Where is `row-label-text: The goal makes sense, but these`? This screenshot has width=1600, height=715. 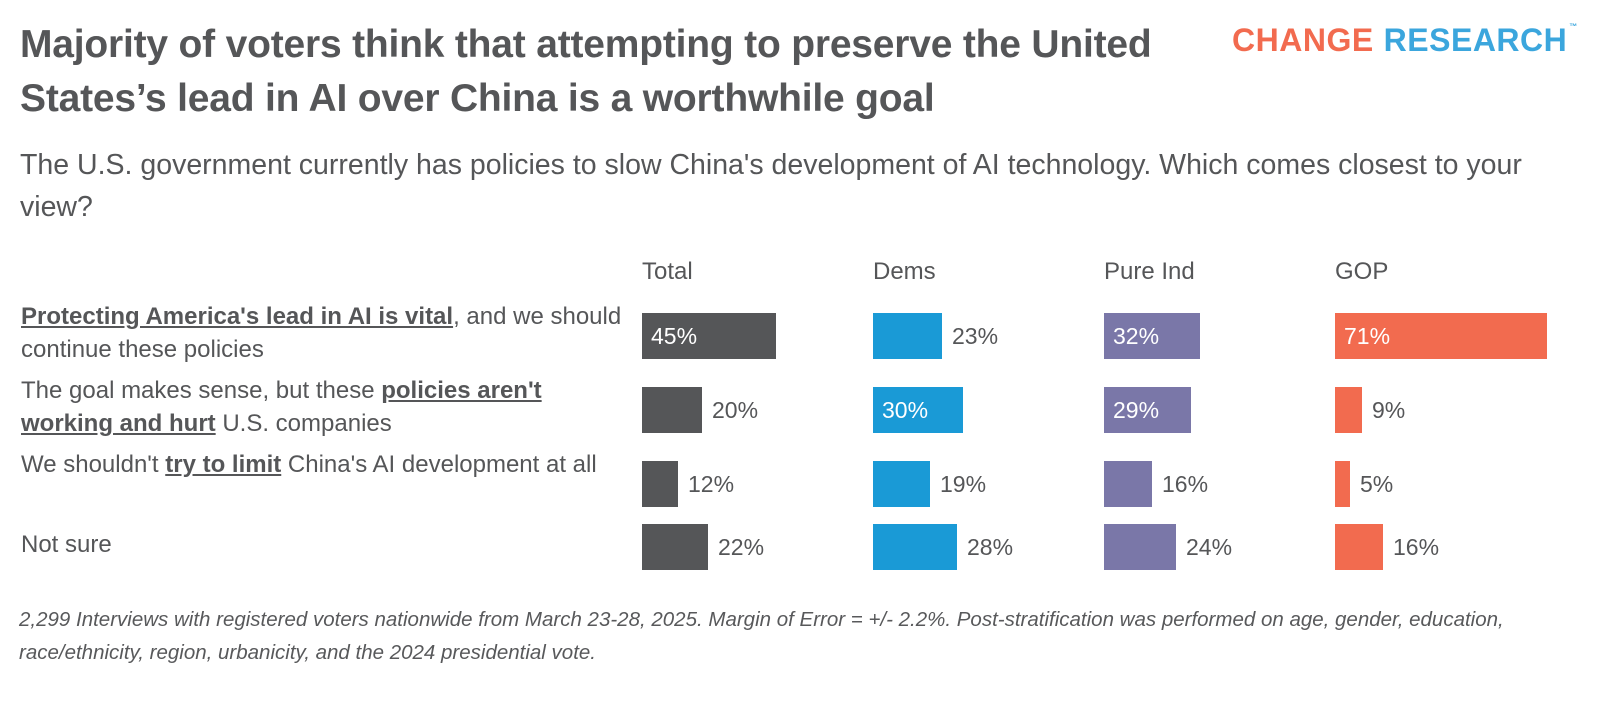 row-label-text: The goal makes sense, but these is located at coordinates (201, 390).